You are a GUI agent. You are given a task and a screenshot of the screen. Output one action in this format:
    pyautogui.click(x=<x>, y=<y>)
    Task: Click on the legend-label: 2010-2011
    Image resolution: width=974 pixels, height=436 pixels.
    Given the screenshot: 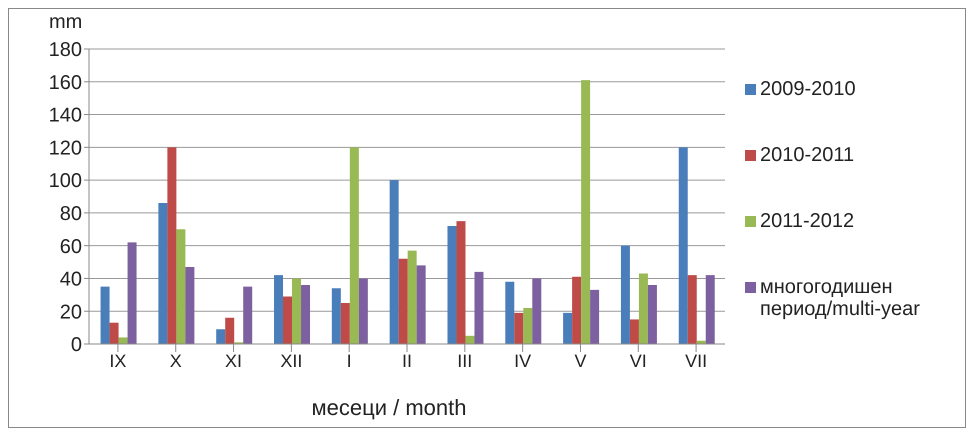 What is the action you would take?
    pyautogui.click(x=807, y=155)
    